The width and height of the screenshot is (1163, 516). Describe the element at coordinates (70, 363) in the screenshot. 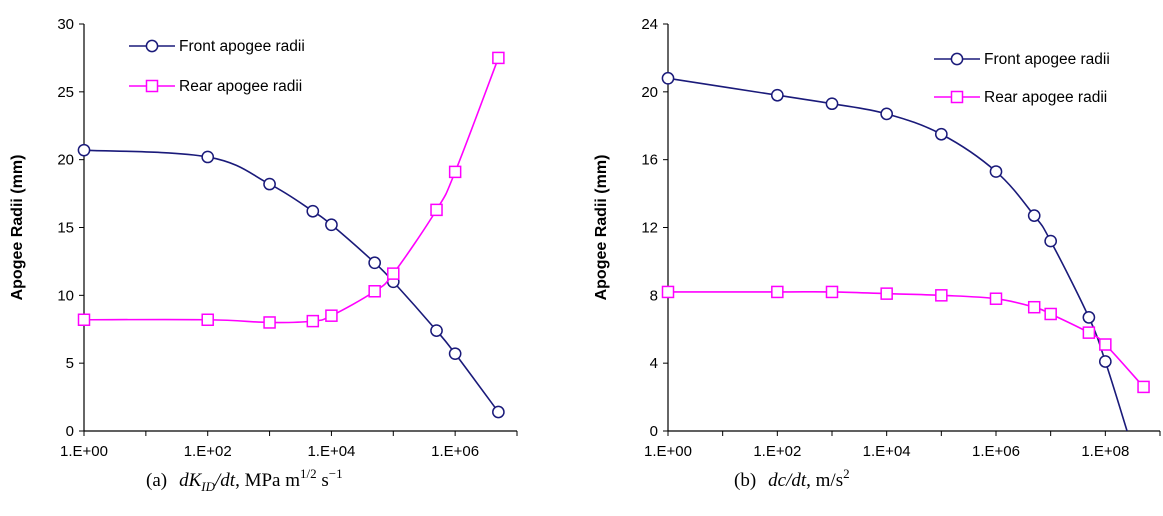

I see `y-tick-label: 5` at that location.